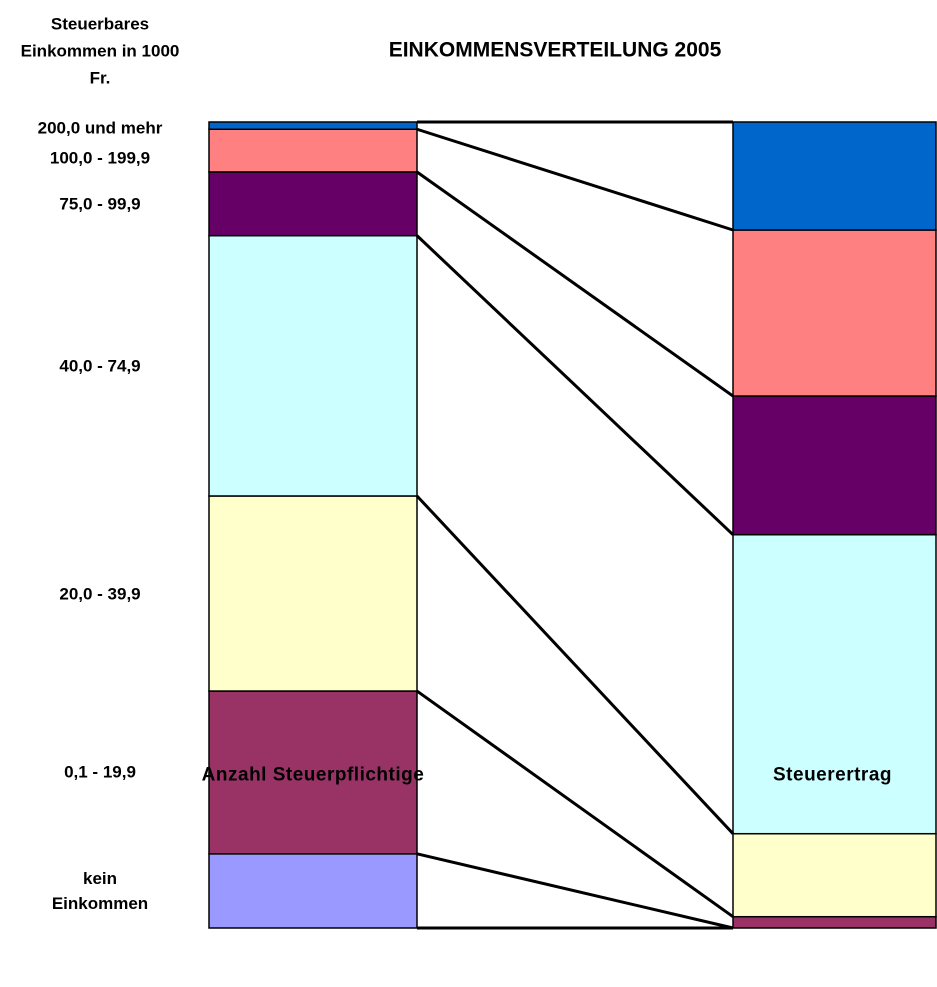 Image resolution: width=937 pixels, height=987 pixels. Describe the element at coordinates (100, 204) in the screenshot. I see `legend-label: 75,0 - 99,9` at that location.